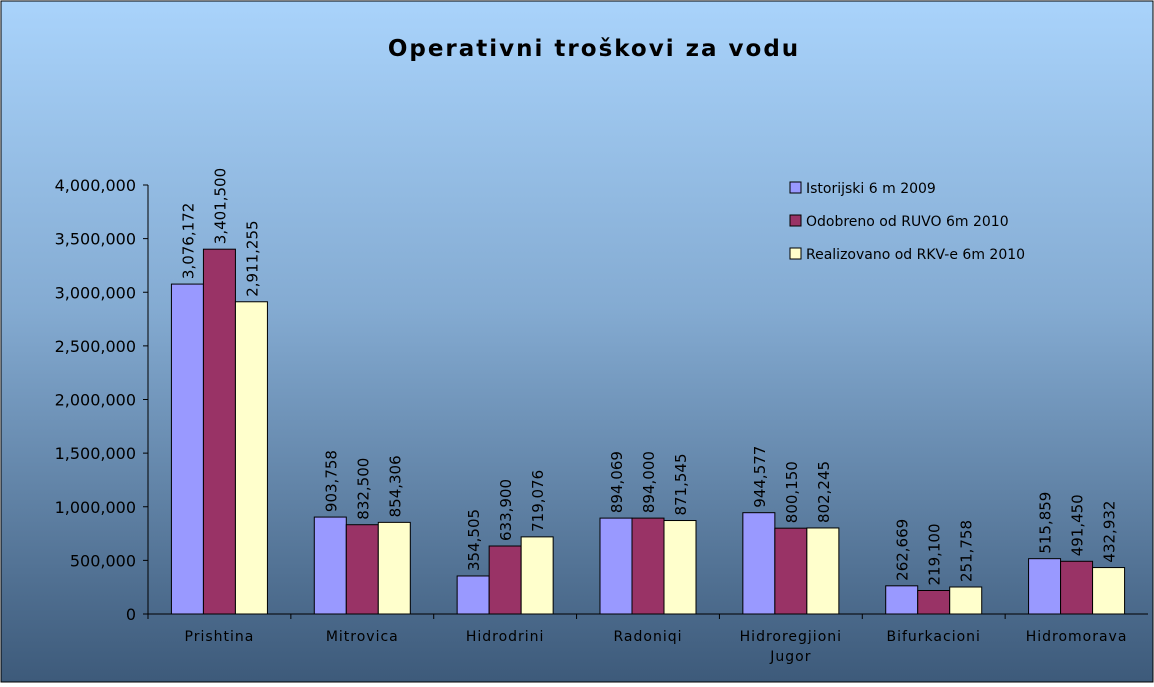  What do you see at coordinates (648, 637) in the screenshot?
I see `x-tick-label: Radoniqi` at bounding box center [648, 637].